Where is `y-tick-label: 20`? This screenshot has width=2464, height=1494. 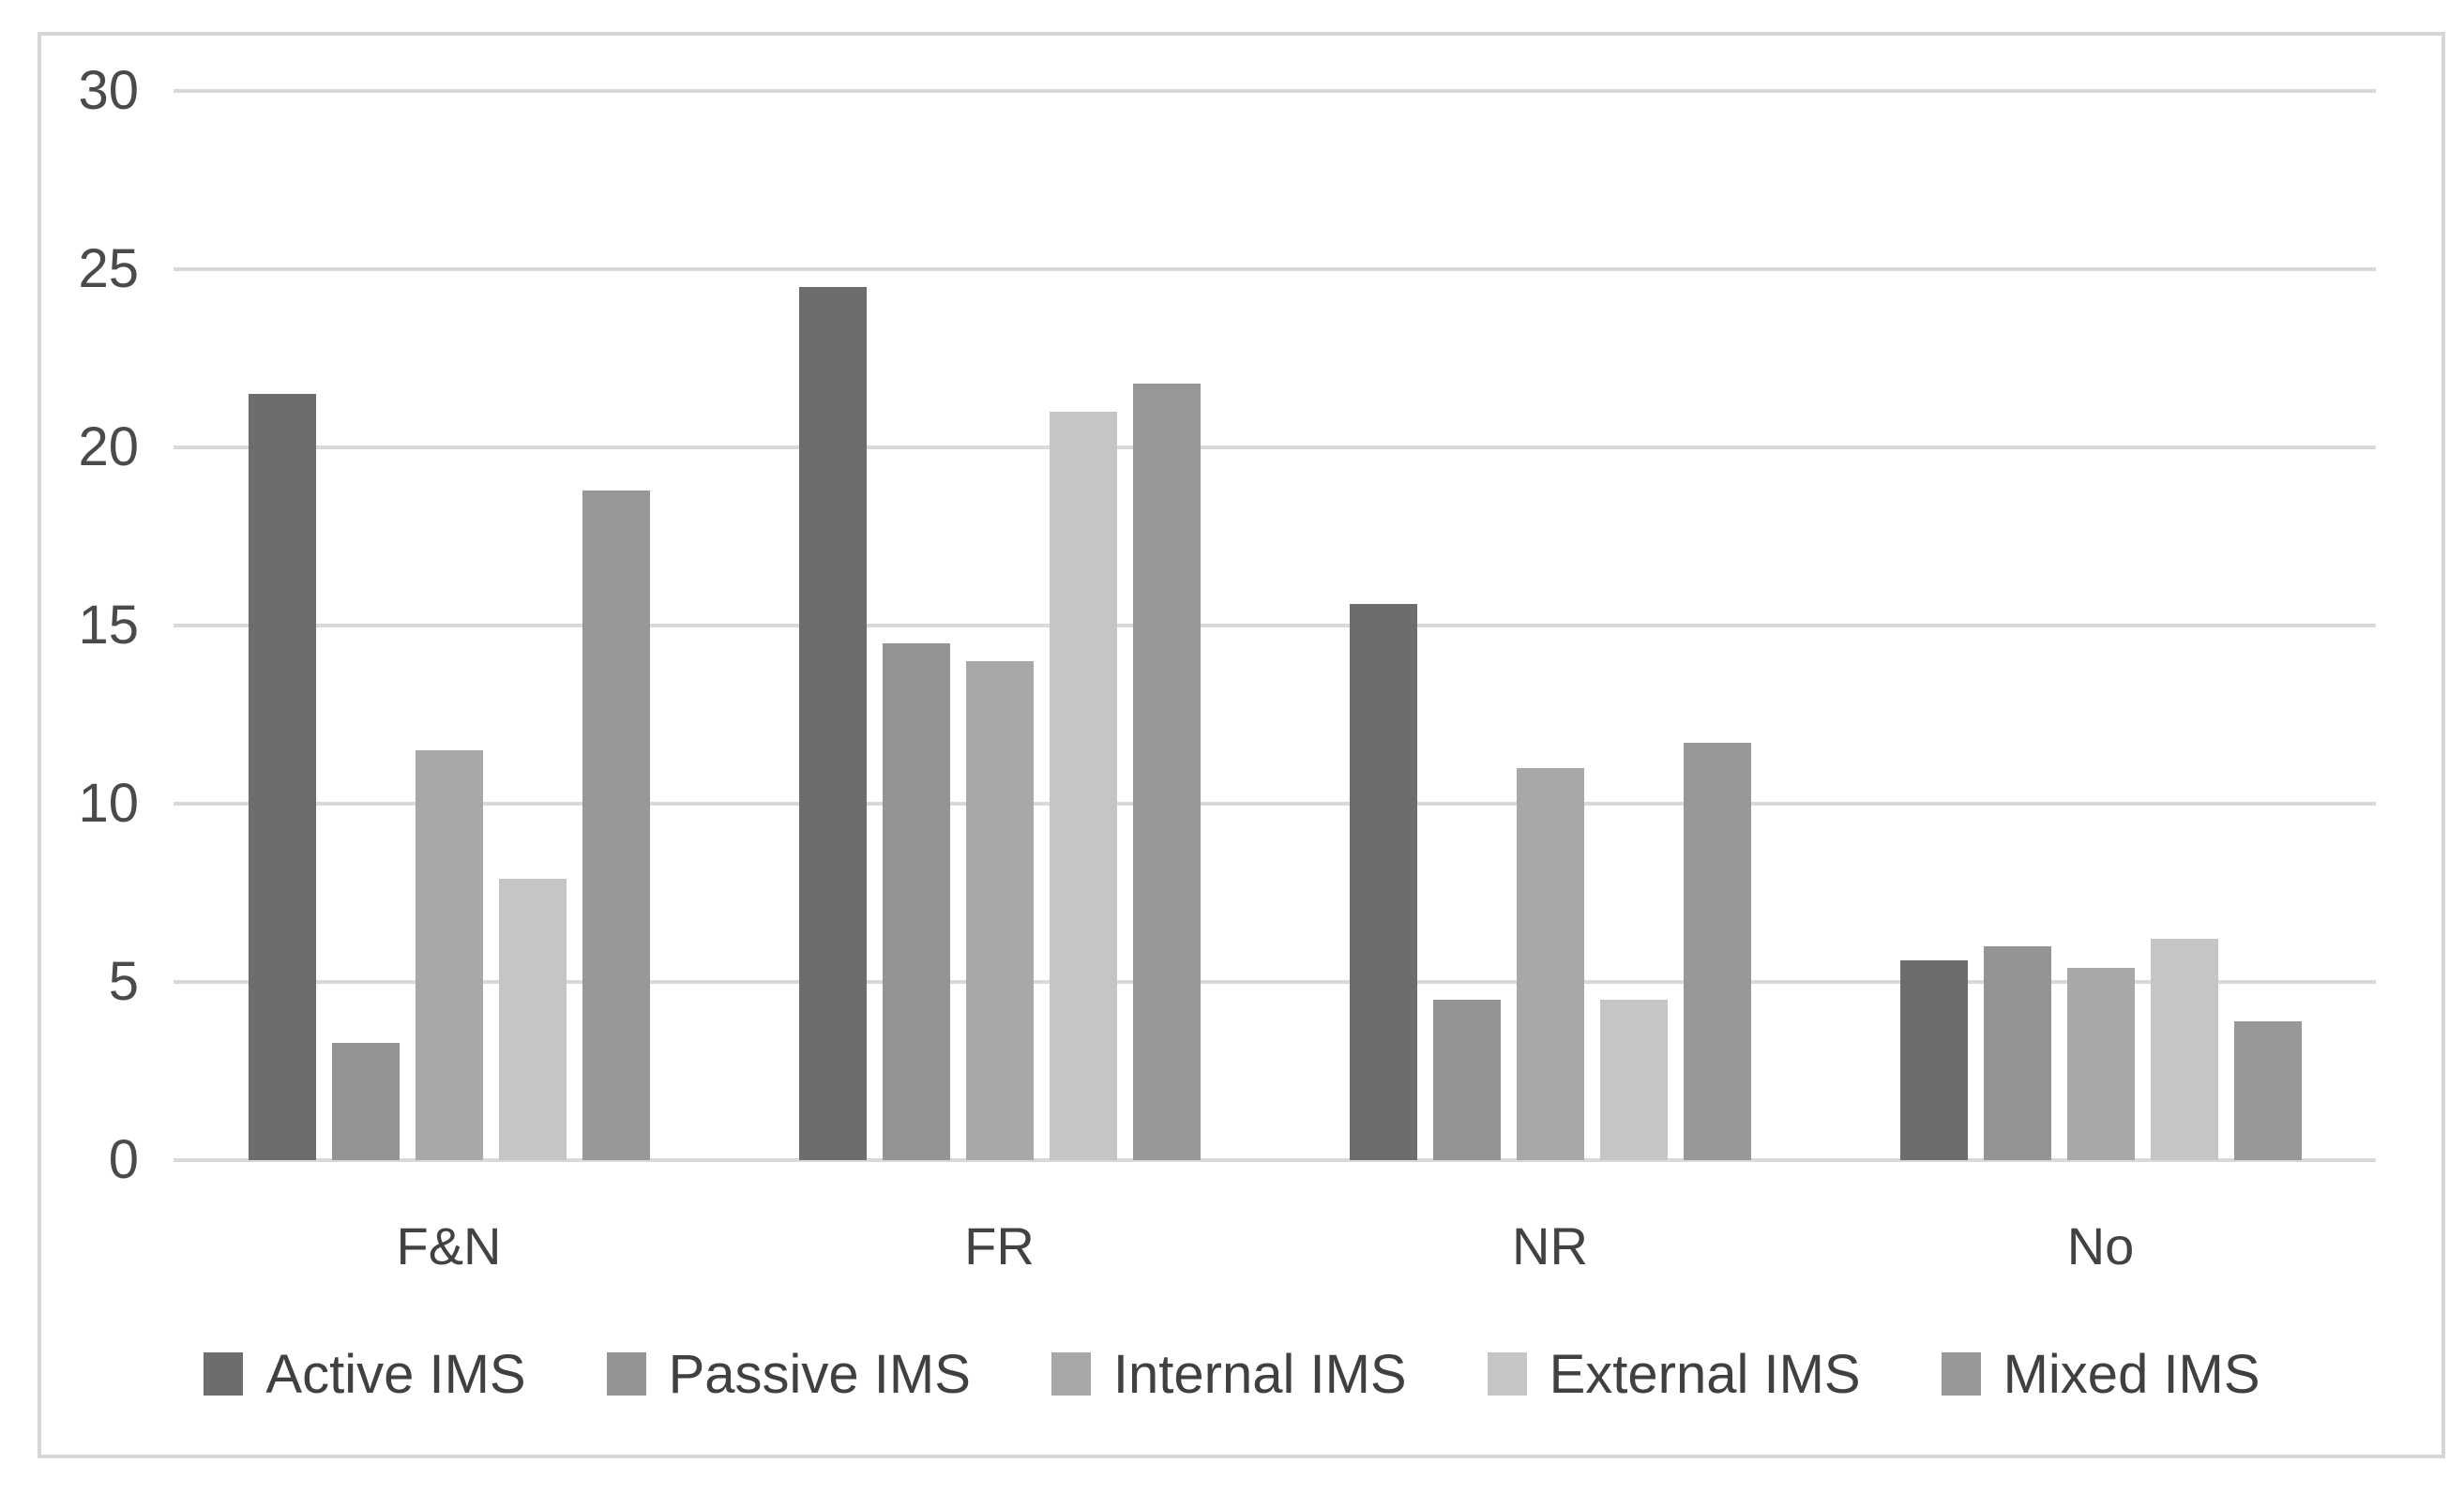
y-tick-label: 20 is located at coordinates (108, 446).